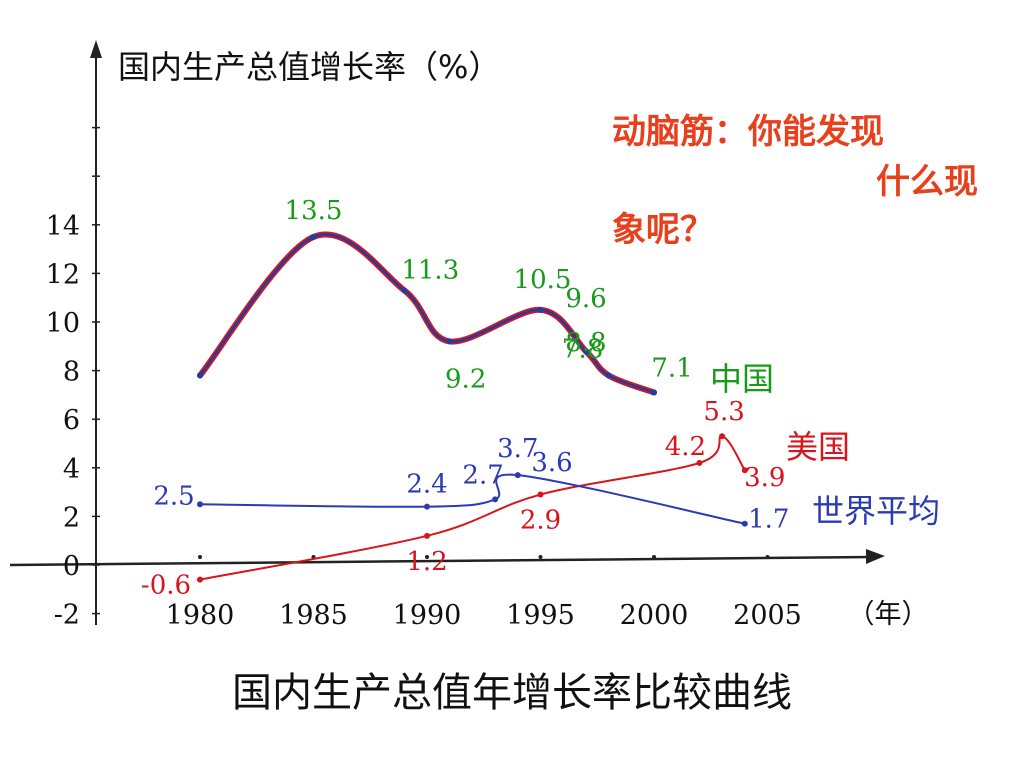 This screenshot has height=768, width=1024. Describe the element at coordinates (166, 586) in the screenshot. I see `data-label: -0.6` at that location.